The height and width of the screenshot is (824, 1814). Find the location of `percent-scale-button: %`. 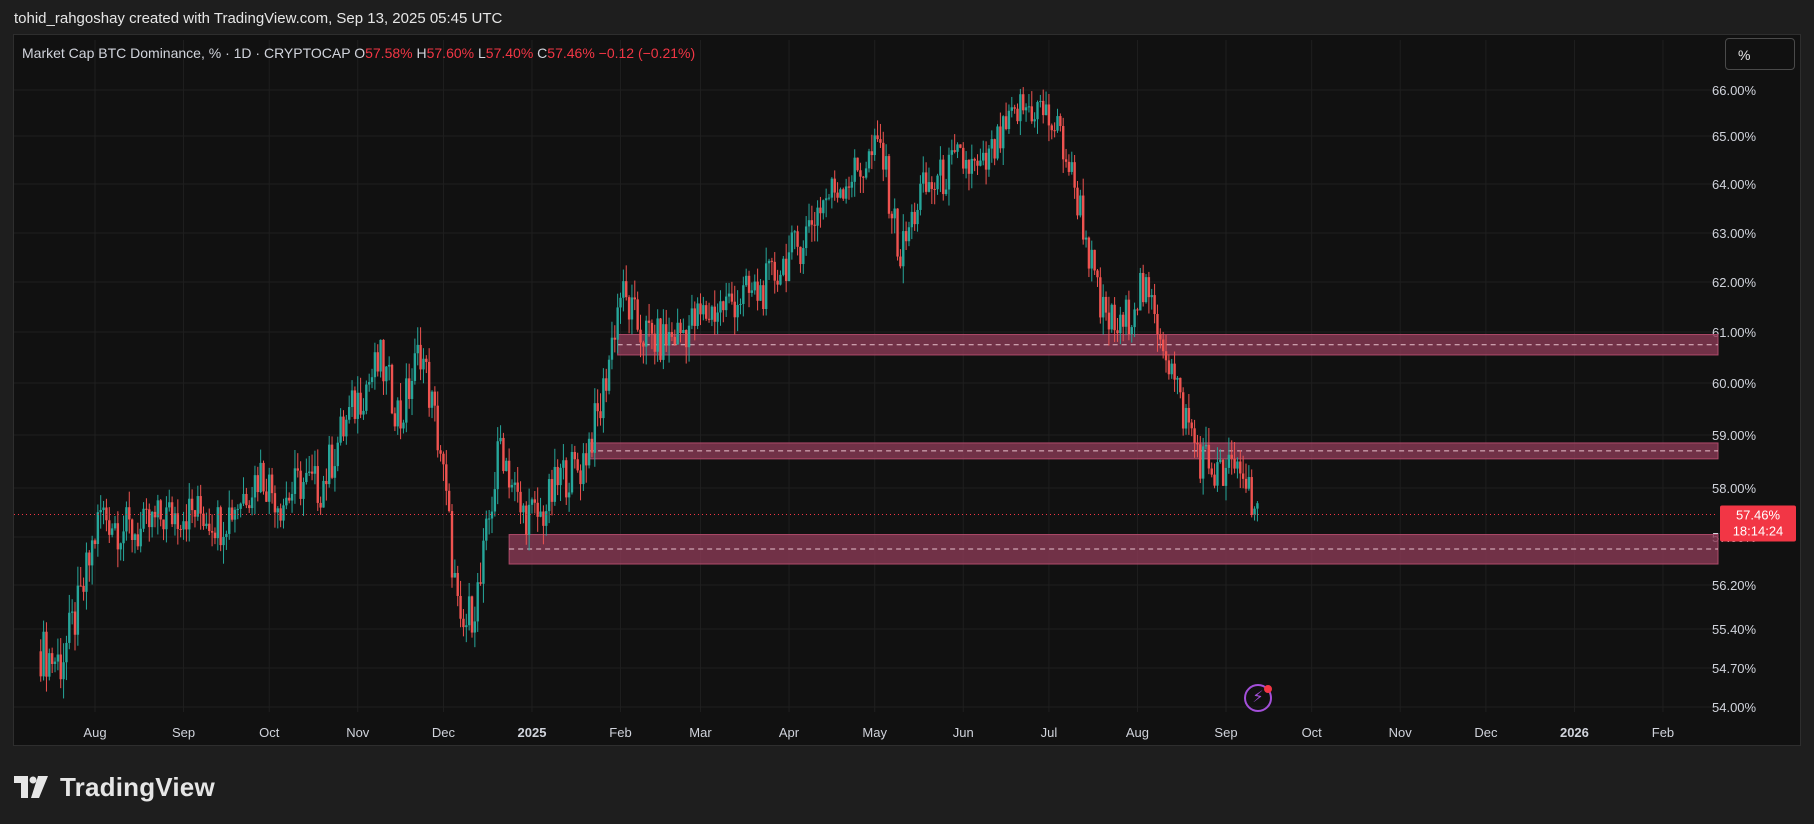

percent-scale-button: % is located at coordinates (1760, 54).